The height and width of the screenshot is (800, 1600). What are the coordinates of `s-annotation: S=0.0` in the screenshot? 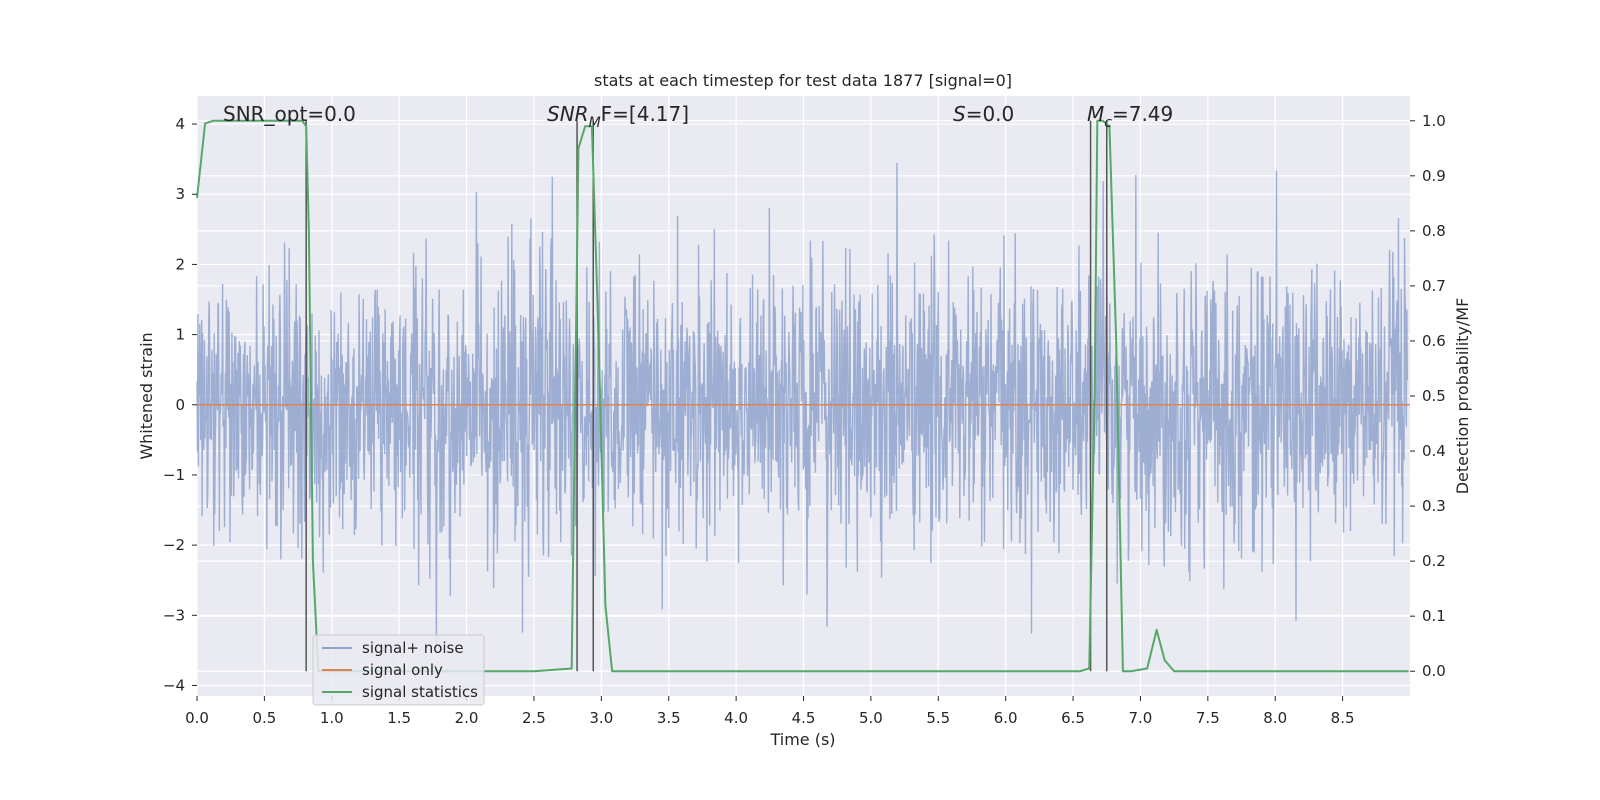 It's located at (983, 114).